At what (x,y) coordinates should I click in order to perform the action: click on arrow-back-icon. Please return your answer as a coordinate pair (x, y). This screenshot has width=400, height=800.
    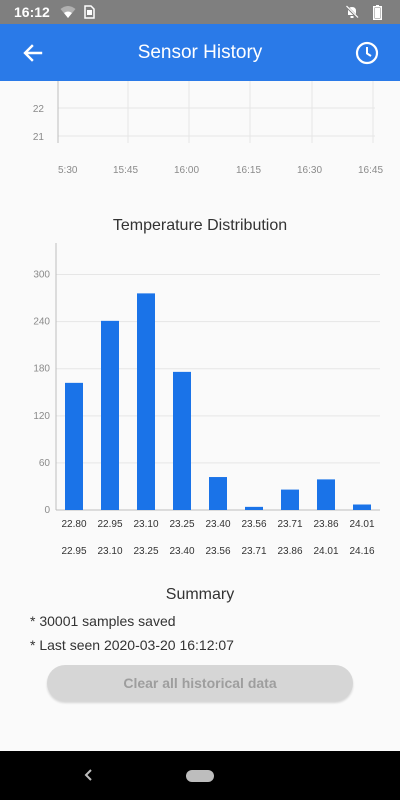
    Looking at the image, I should click on (33, 53).